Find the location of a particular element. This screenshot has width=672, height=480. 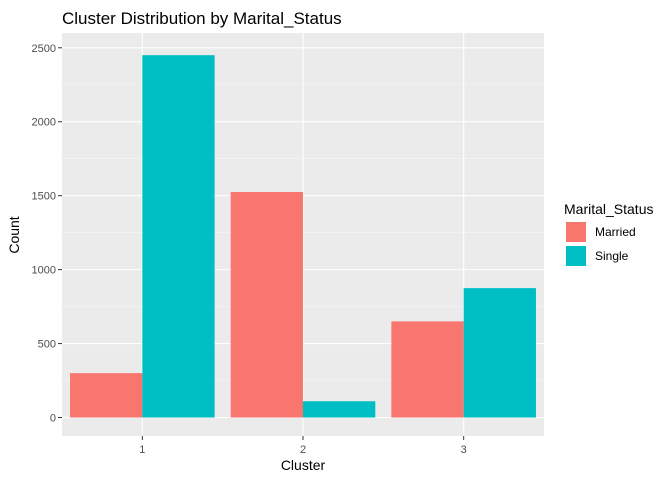

y-tick-label: 500 is located at coordinates (47, 345).